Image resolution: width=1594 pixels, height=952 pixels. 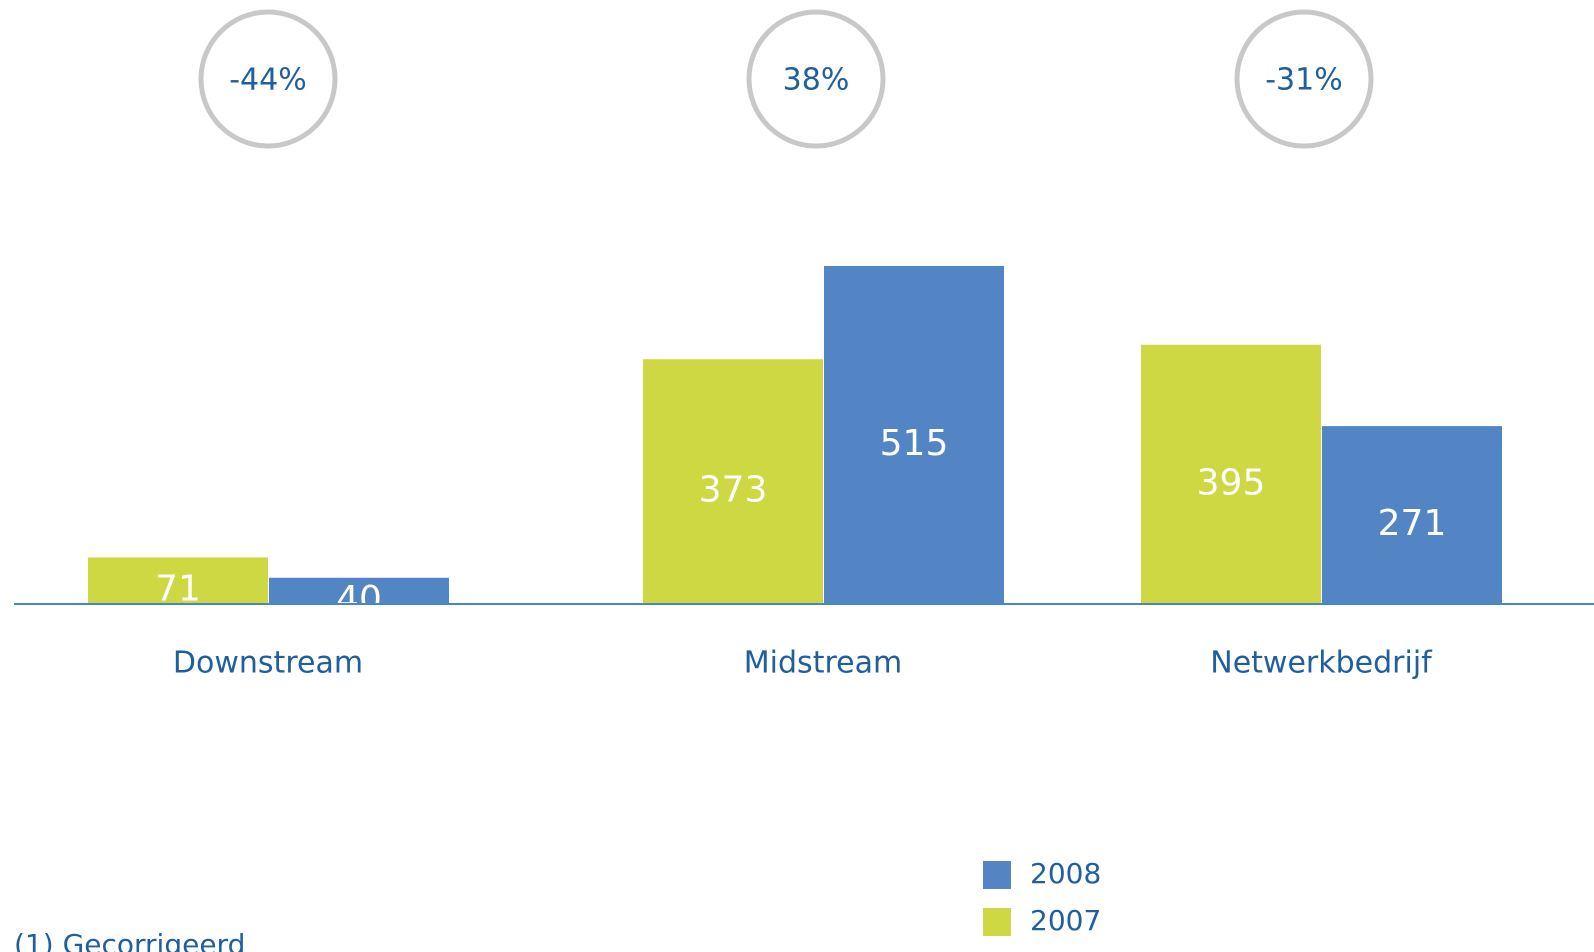 I want to click on value-label: 515, so click(x=914, y=443).